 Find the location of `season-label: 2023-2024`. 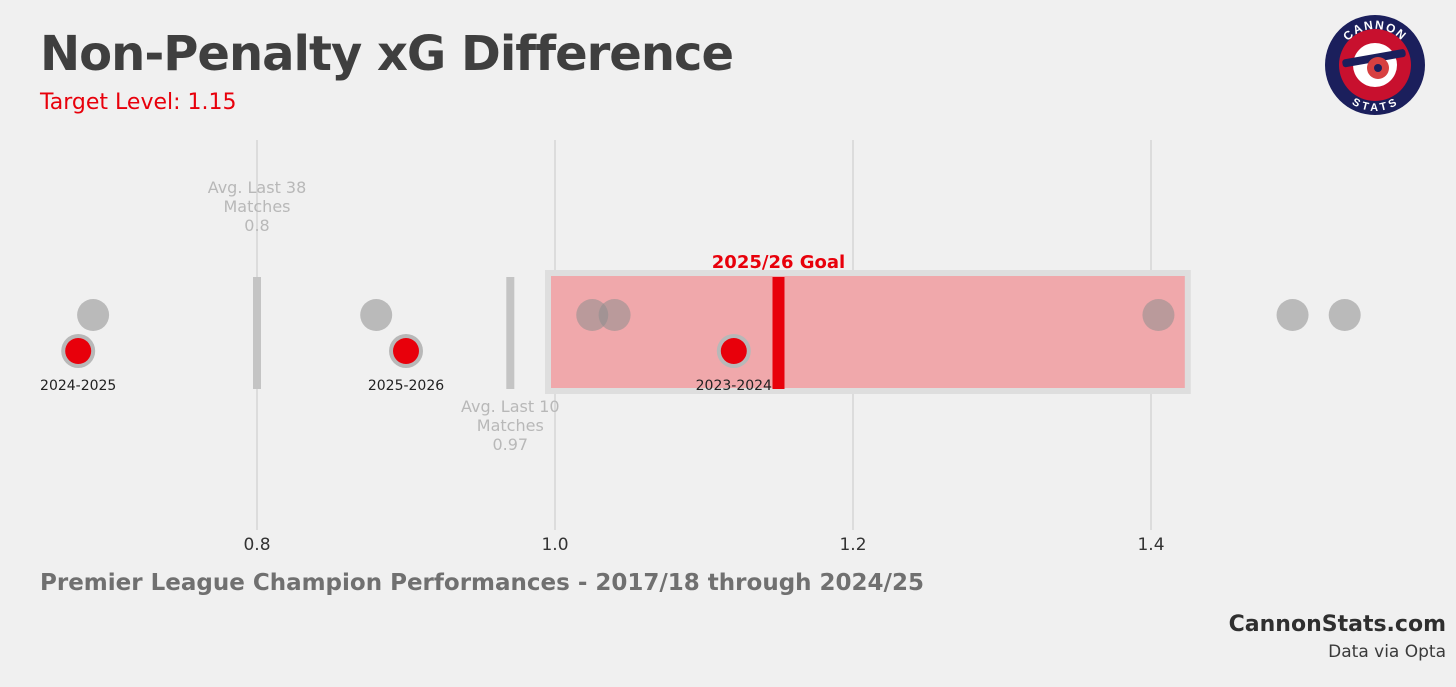

season-label: 2023-2024 is located at coordinates (734, 386).